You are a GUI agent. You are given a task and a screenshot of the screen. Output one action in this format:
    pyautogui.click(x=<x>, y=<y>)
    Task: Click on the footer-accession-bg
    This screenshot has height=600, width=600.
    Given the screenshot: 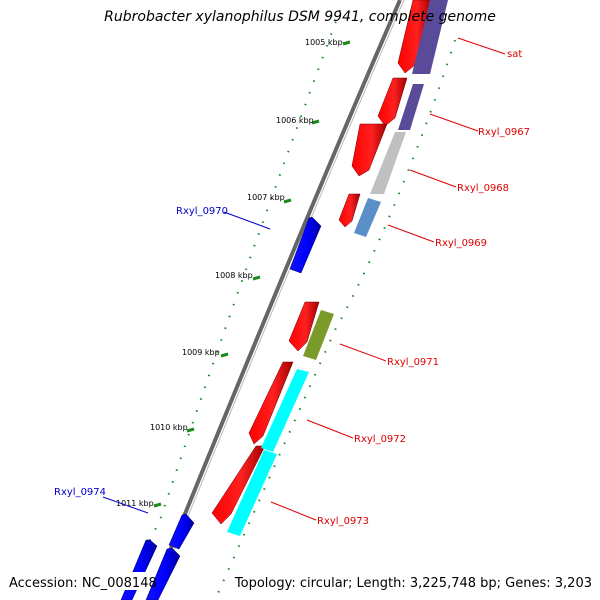 What is the action you would take?
    pyautogui.click(x=76, y=581)
    